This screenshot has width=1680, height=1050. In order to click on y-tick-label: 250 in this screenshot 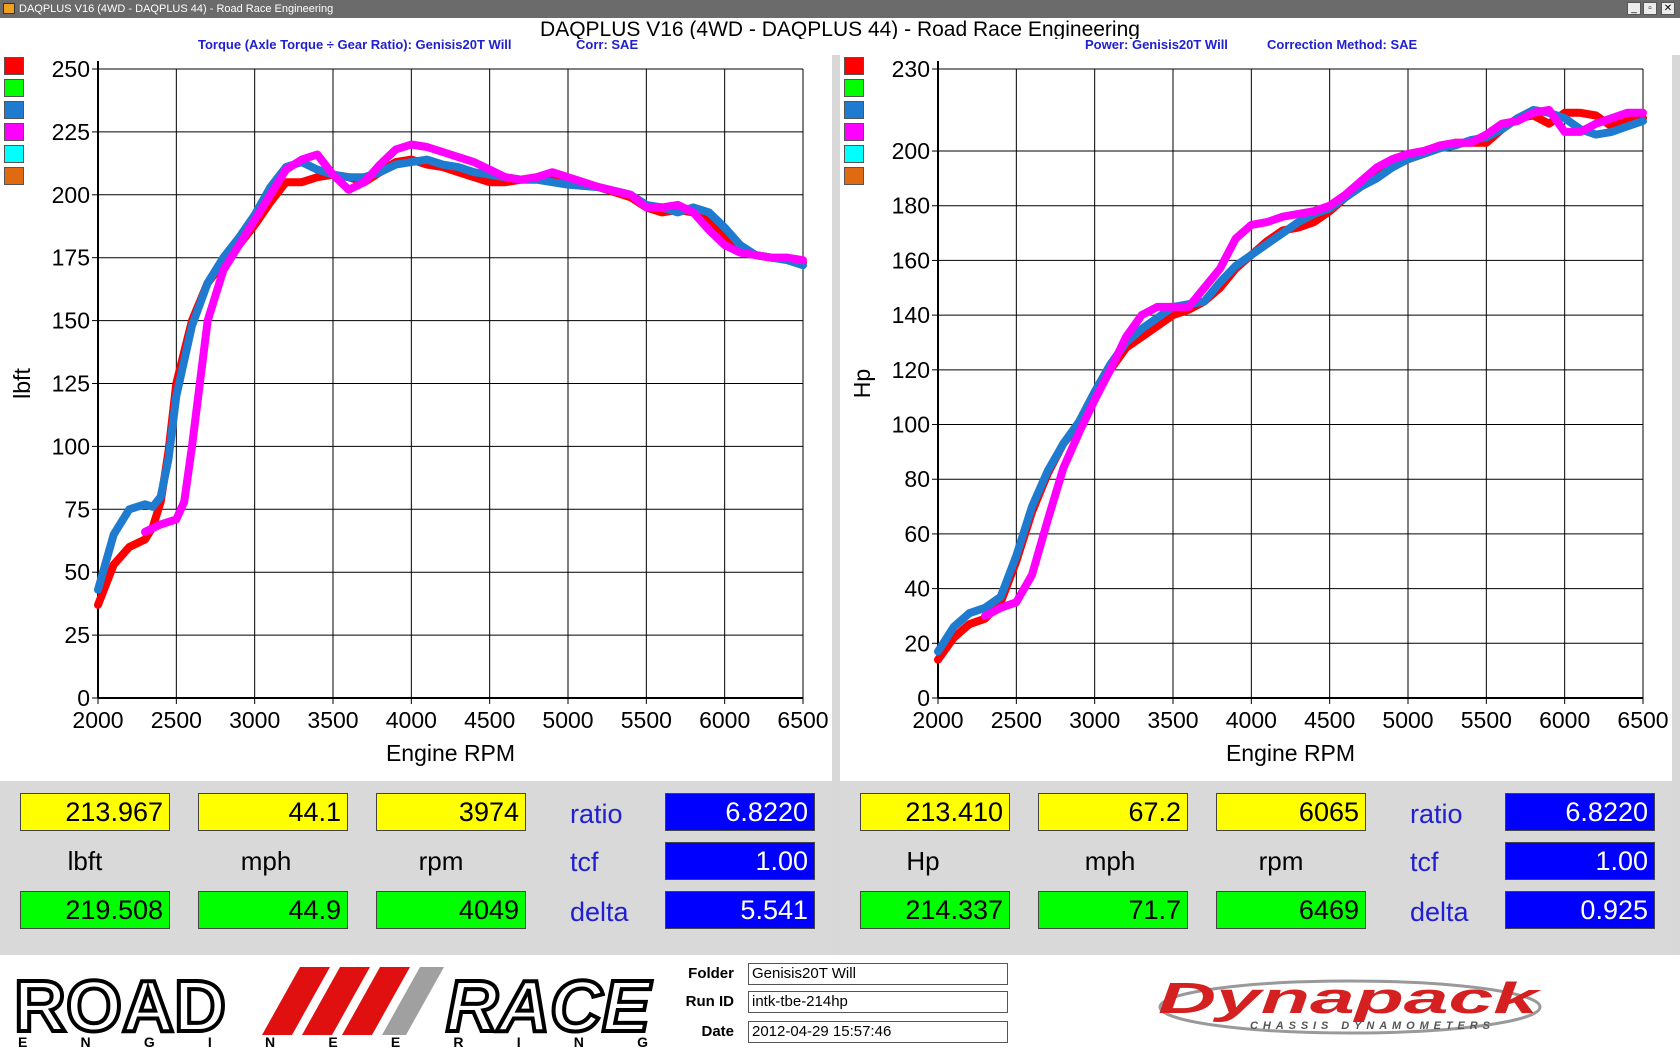, I will do `click(71, 69)`.